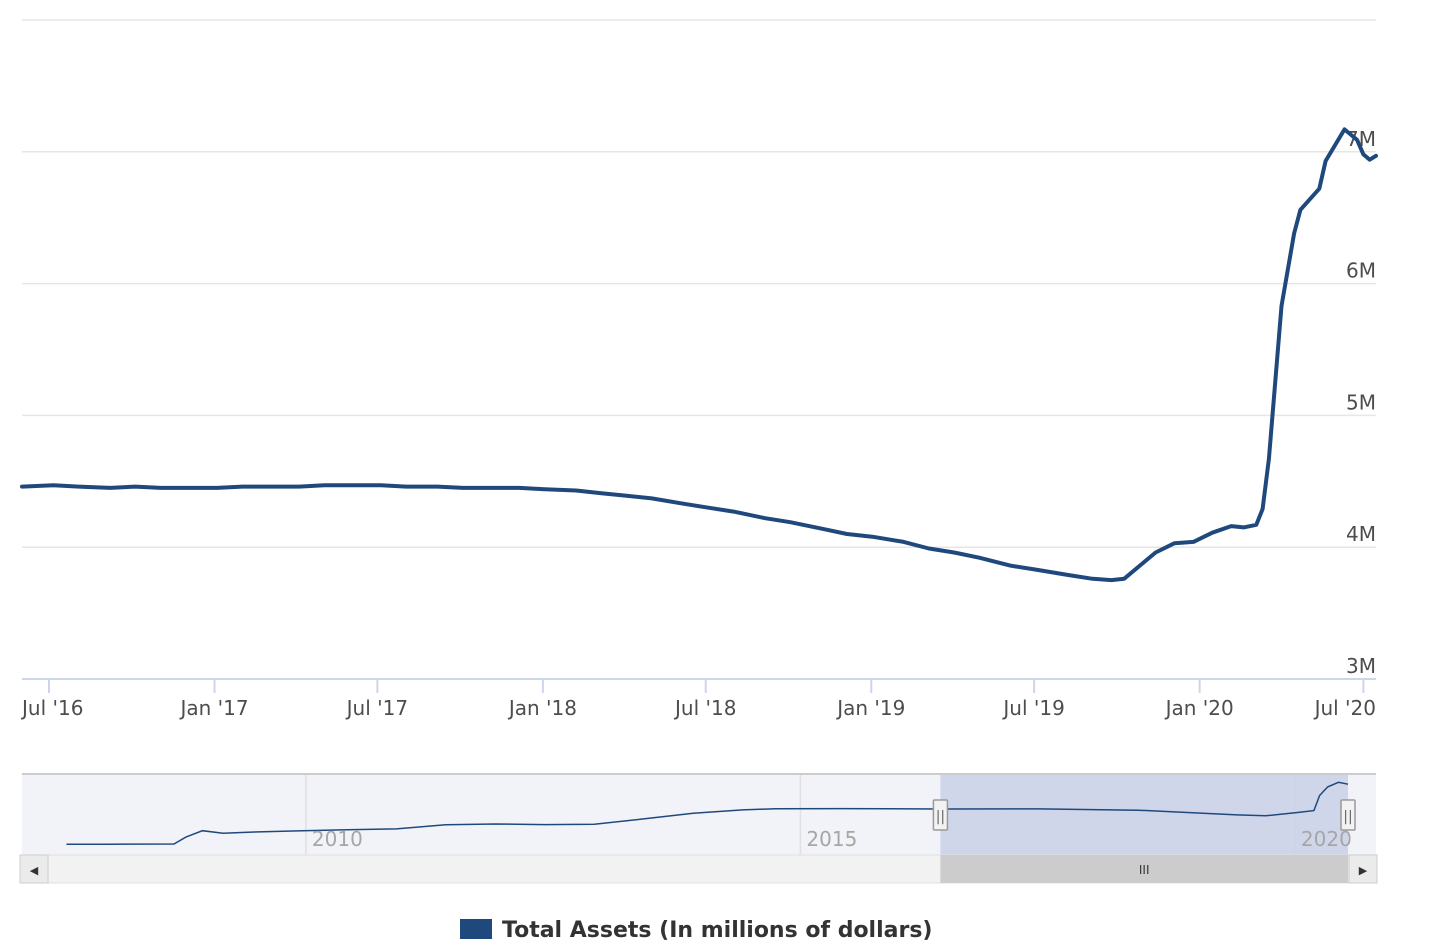 This screenshot has height=952, width=1446. I want to click on scrollbar-grip-icon: III, so click(1144, 870).